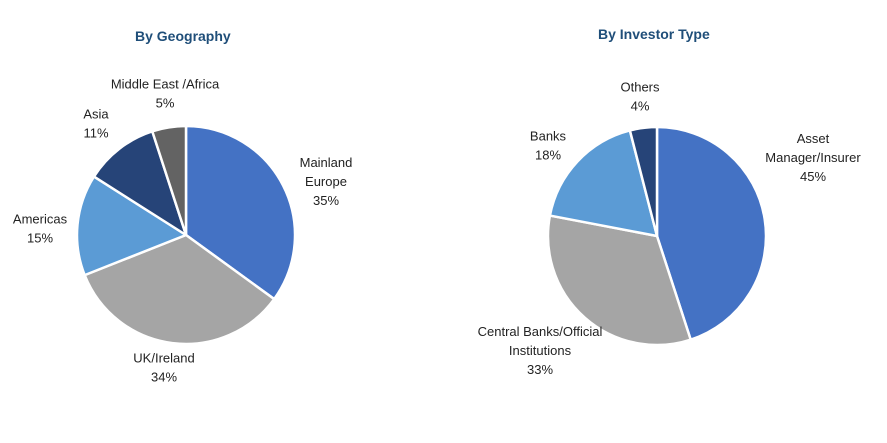 This screenshot has height=443, width=887. What do you see at coordinates (654, 34) in the screenshot?
I see `investor-type-chart-title: By Investor Type` at bounding box center [654, 34].